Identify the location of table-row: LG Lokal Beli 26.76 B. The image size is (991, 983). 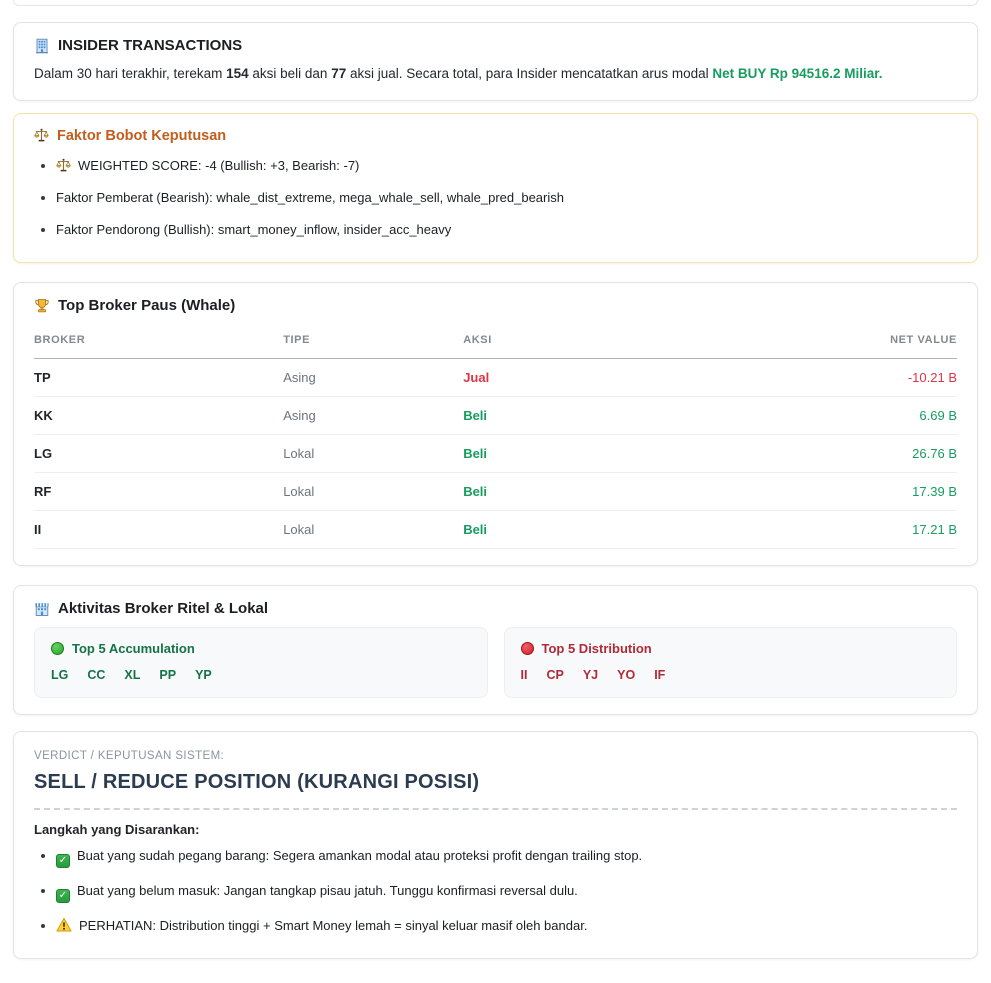
(495, 454).